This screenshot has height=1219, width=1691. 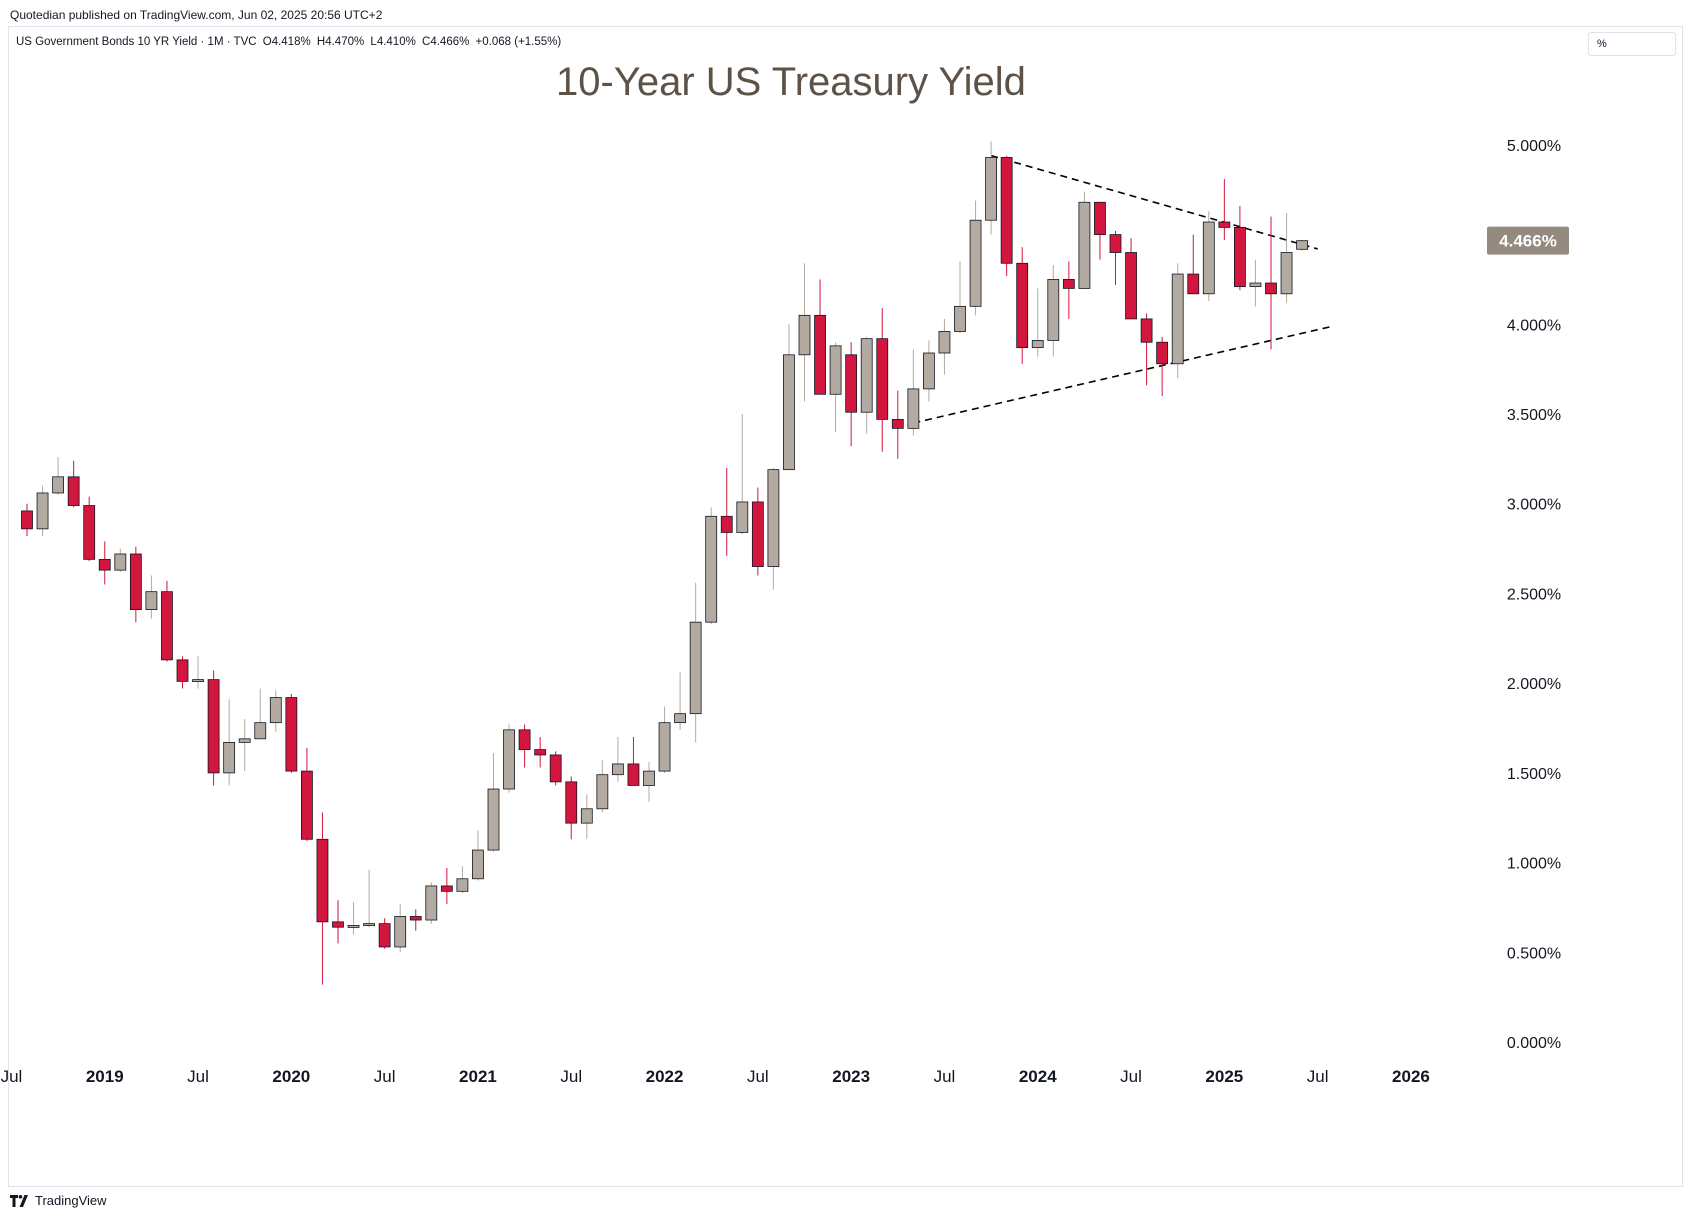 I want to click on tradingview-footer: TradingView, so click(x=58, y=1200).